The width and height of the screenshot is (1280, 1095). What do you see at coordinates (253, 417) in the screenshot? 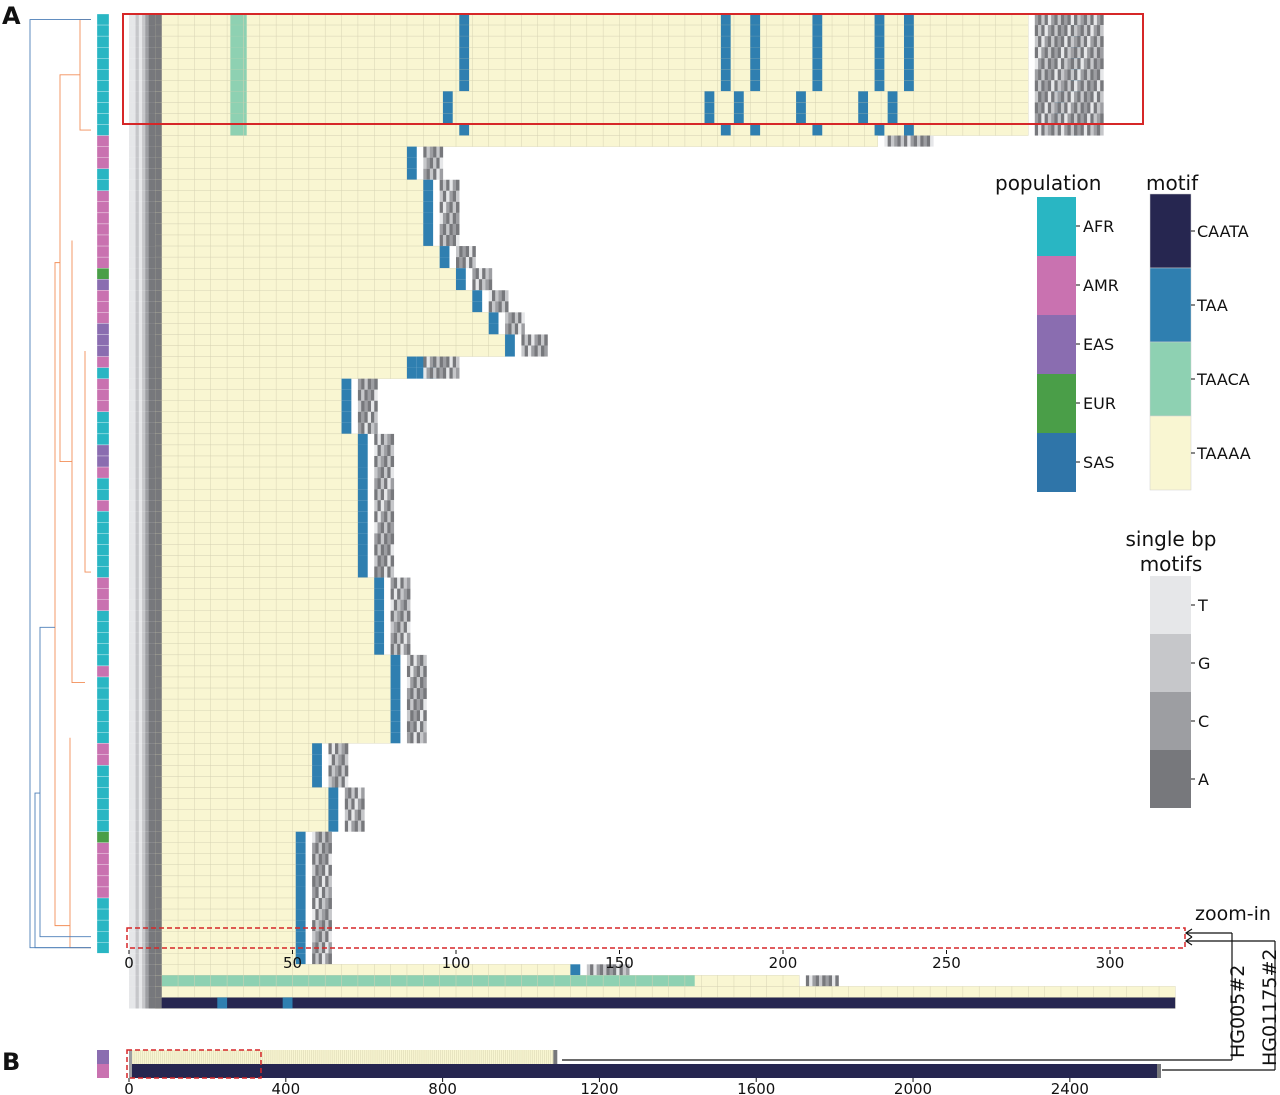
I see `heatmap-row` at bounding box center [253, 417].